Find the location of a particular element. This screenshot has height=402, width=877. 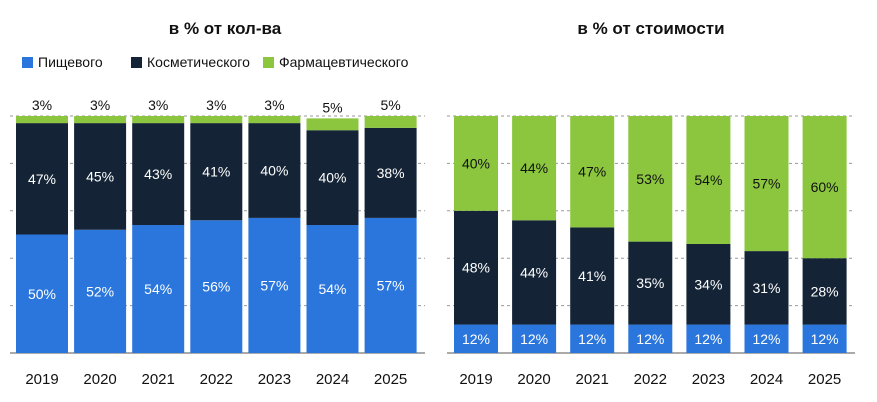

left-label-cosmetic-2019: 47% is located at coordinates (42, 179).